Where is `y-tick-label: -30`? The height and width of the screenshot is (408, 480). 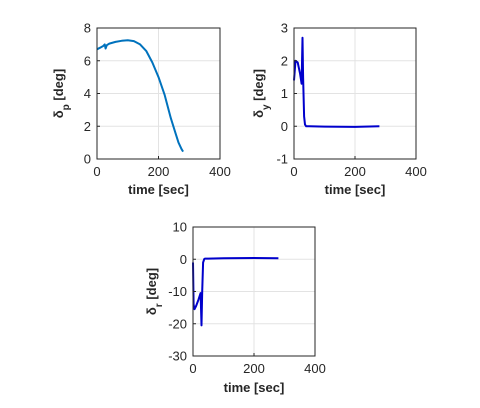
y-tick-label: -30 is located at coordinates (177, 356).